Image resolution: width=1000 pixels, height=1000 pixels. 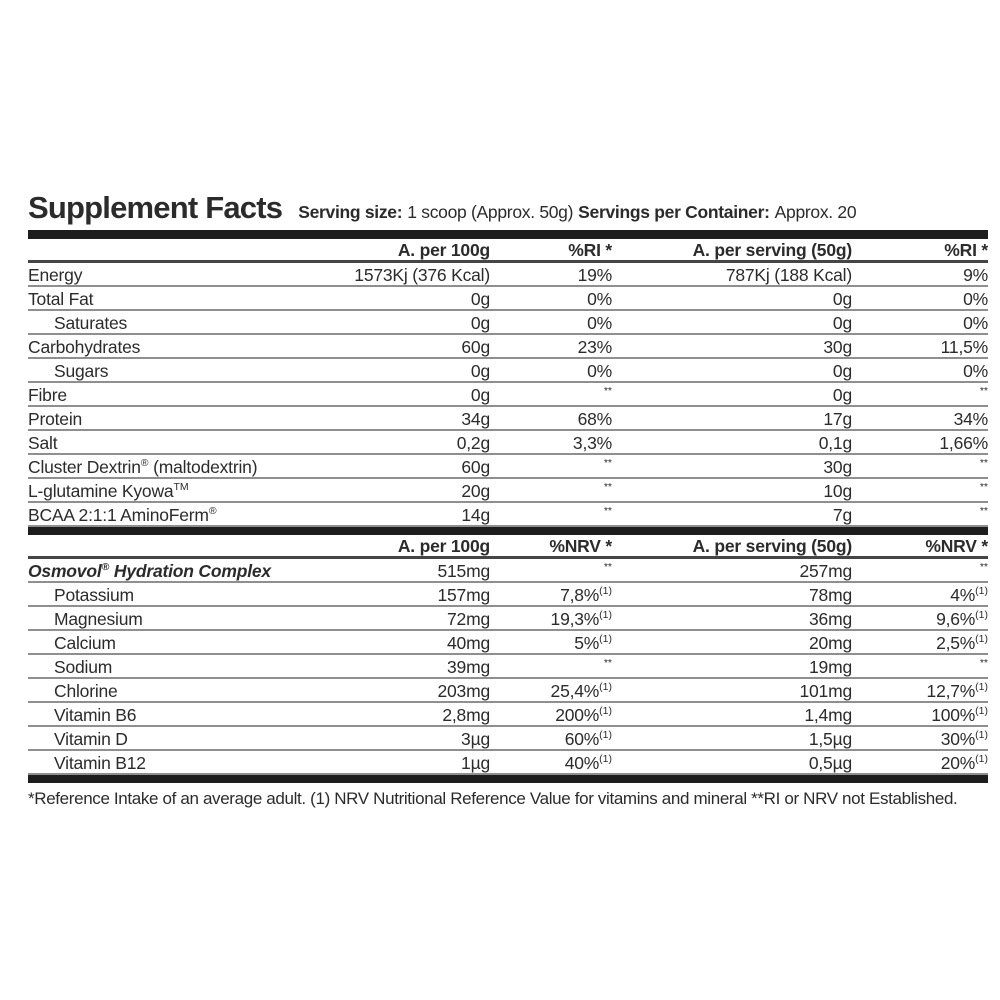 I want to click on row-label: Saturates, so click(x=91, y=323).